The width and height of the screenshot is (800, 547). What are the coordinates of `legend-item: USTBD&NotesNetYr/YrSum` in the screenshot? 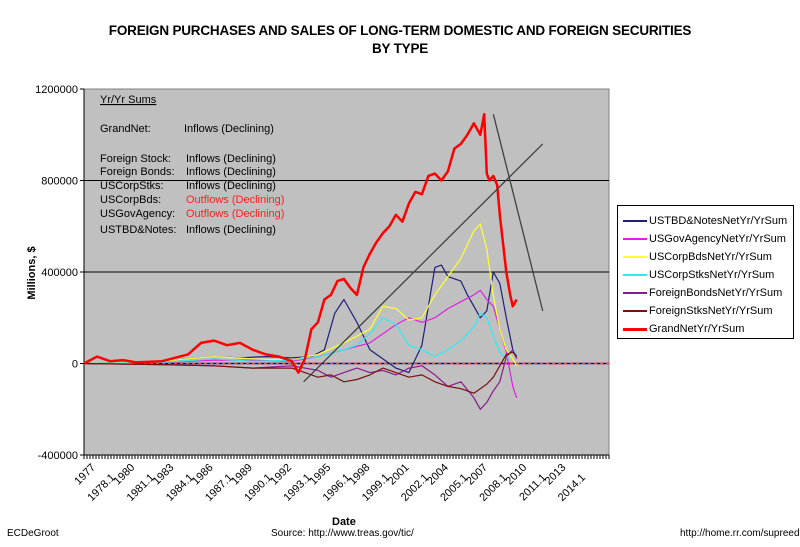 It's located at (705, 221).